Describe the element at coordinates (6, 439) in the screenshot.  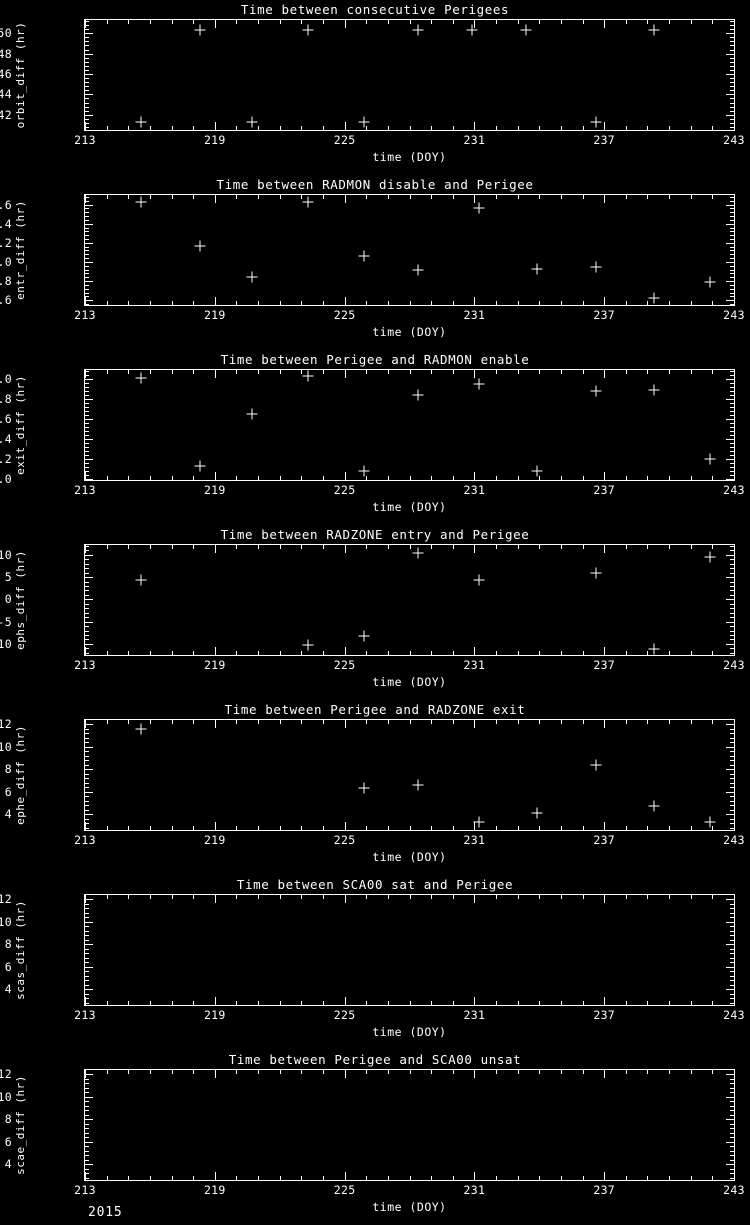
I see `y-tick-label: 7.4` at that location.